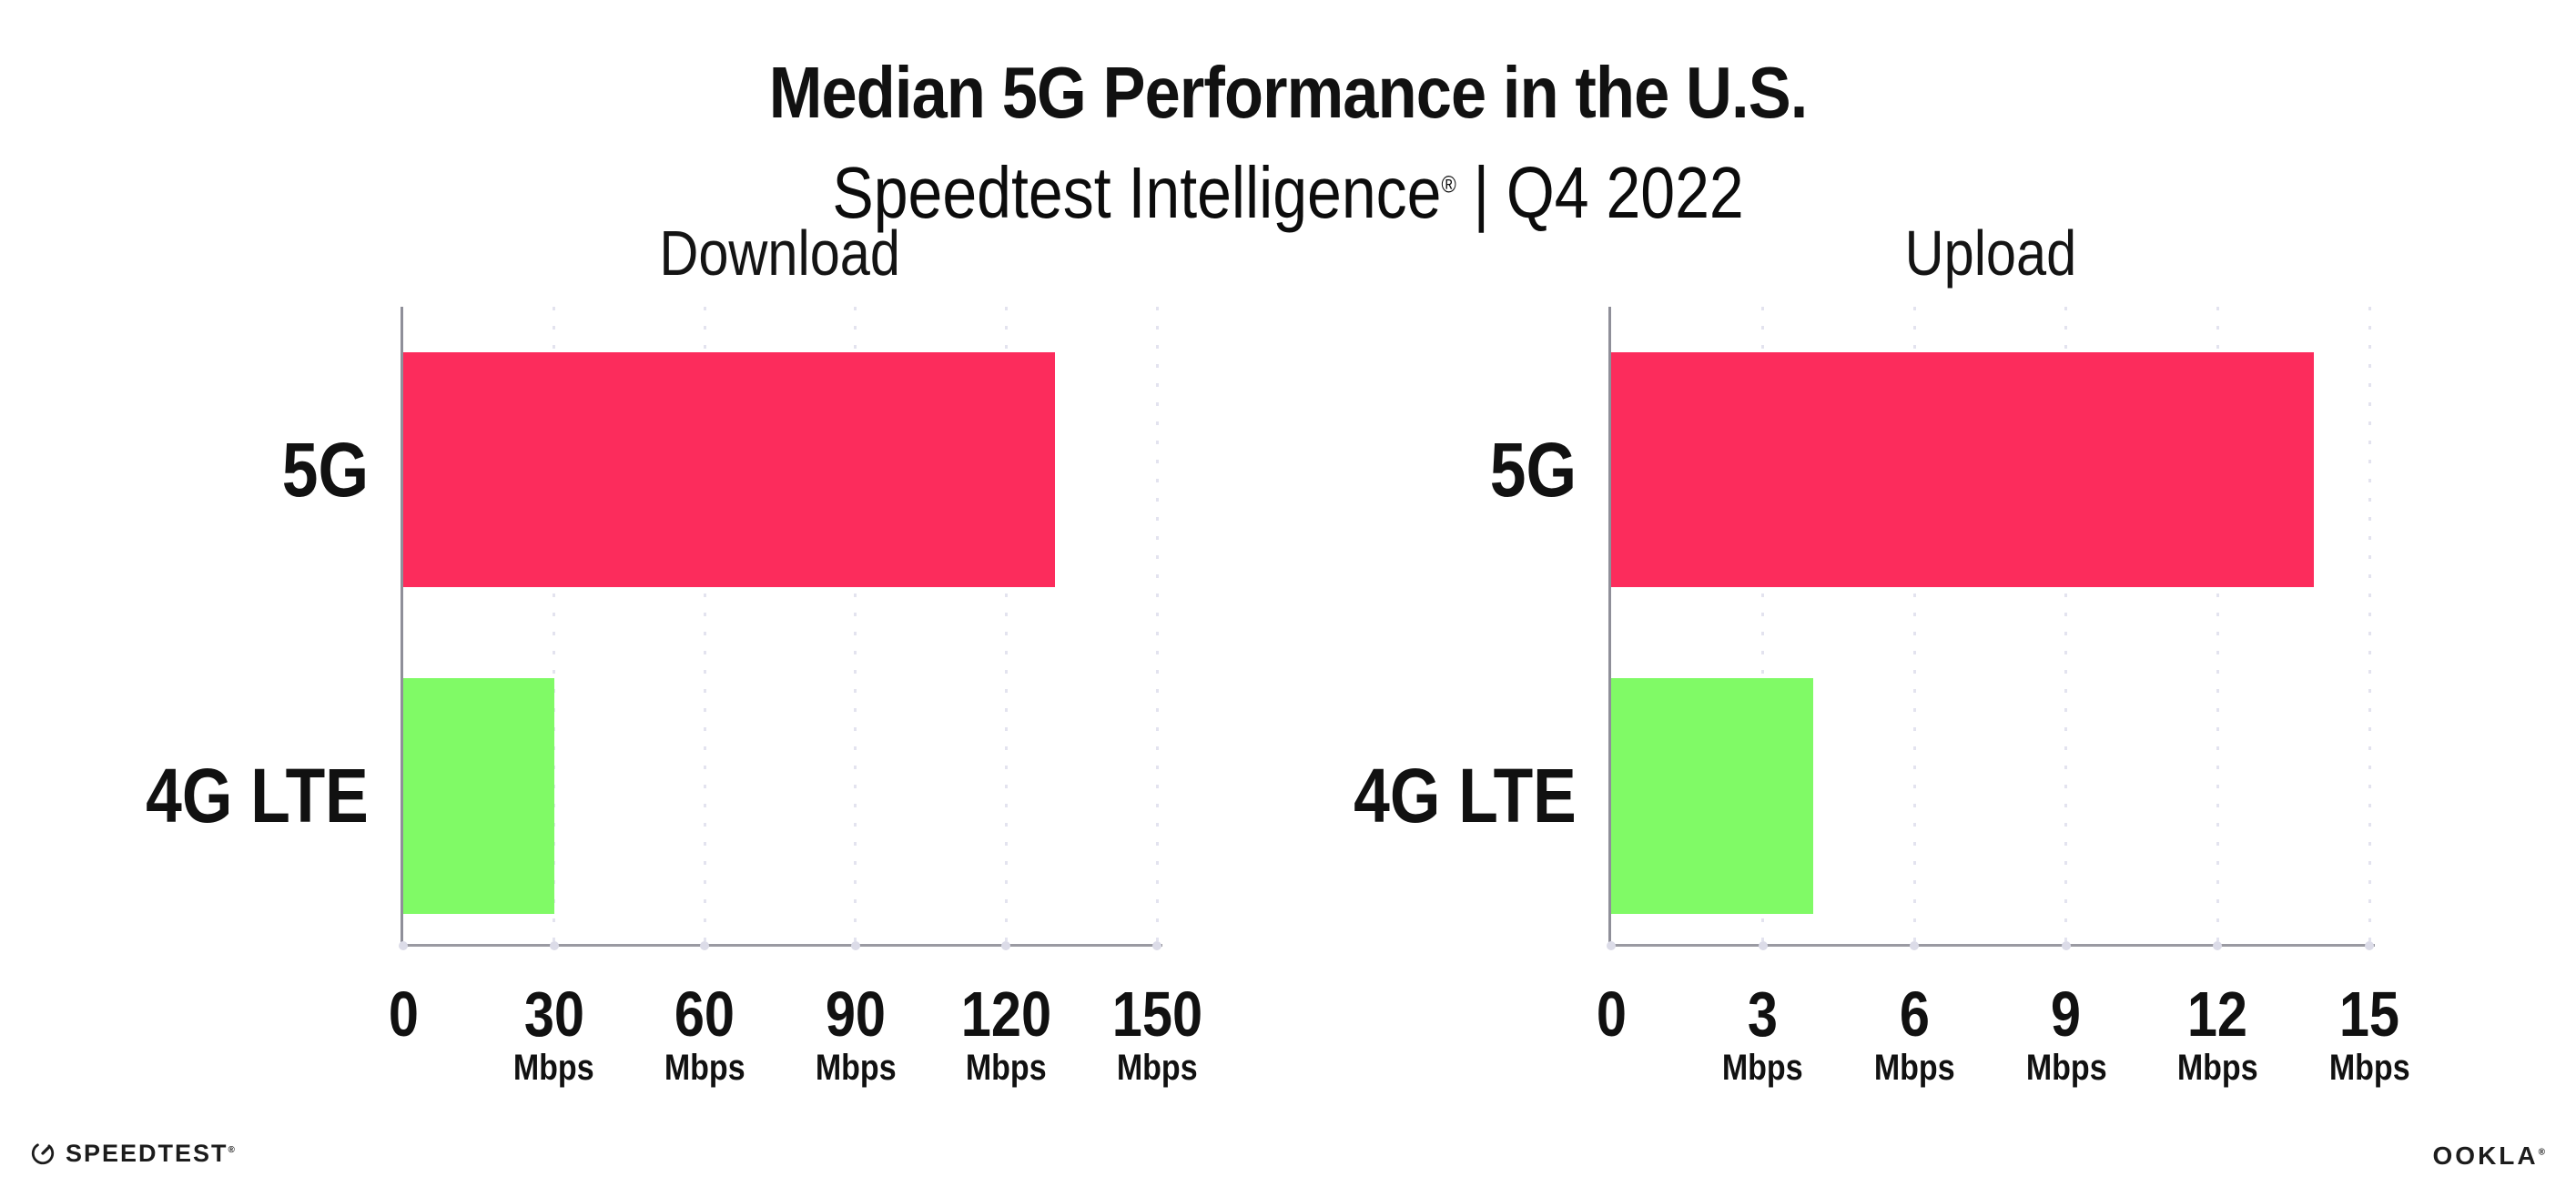 The height and width of the screenshot is (1197, 2576). I want to click on bar-4g-lte-upload, so click(1712, 796).